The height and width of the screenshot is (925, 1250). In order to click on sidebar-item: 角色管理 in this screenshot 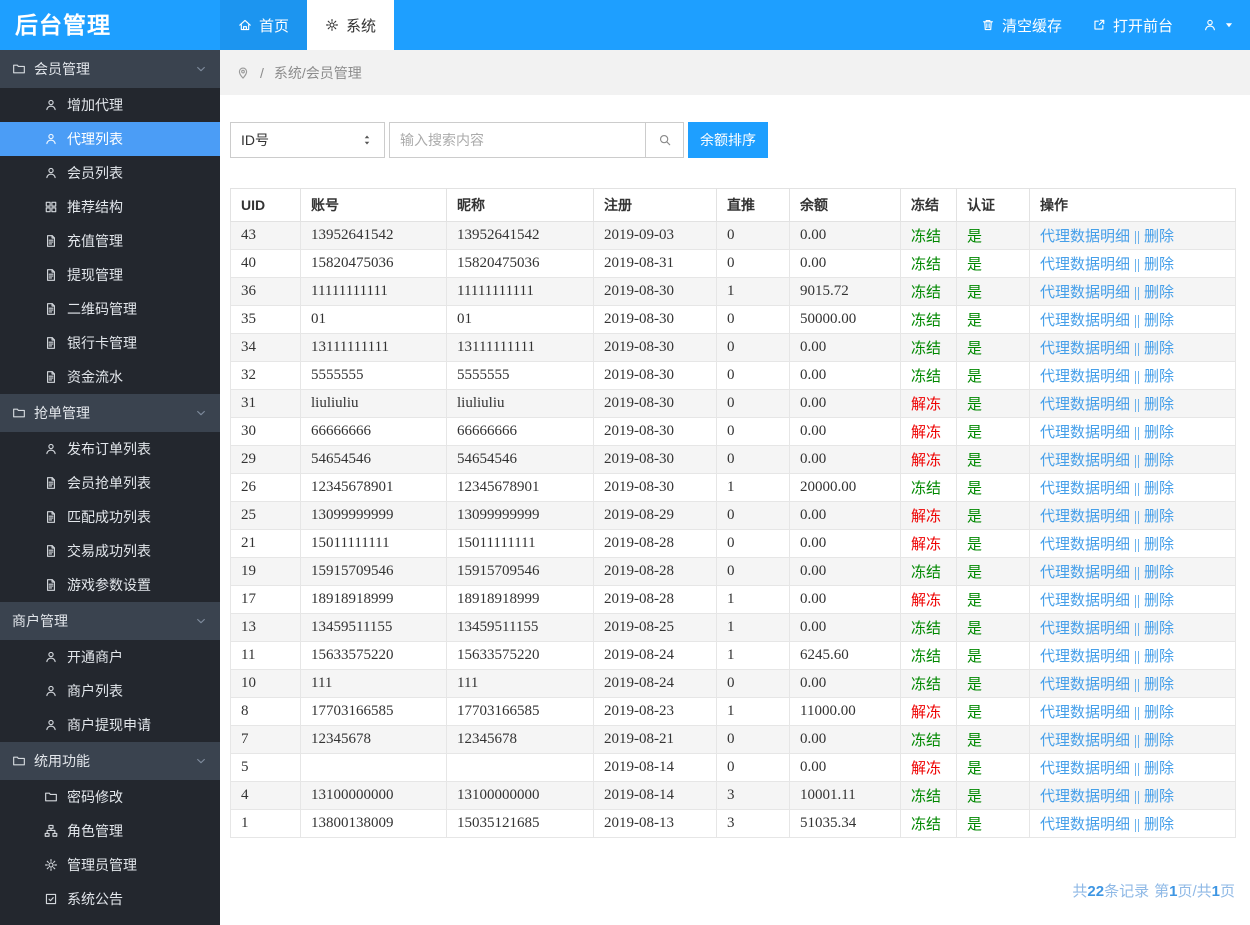, I will do `click(110, 831)`.